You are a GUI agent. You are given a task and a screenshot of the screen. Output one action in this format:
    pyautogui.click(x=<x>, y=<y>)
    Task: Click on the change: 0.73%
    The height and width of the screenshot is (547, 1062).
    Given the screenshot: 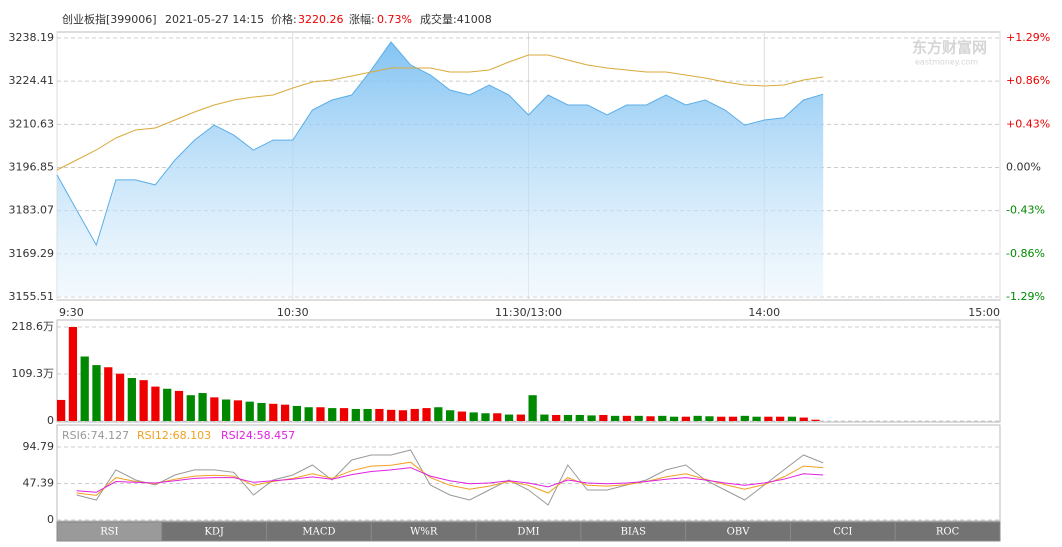 What is the action you would take?
    pyautogui.click(x=394, y=19)
    